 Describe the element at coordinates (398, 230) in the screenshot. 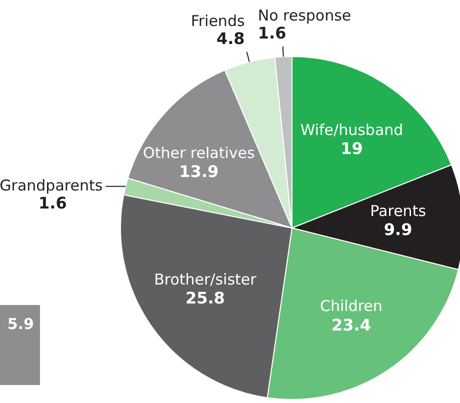

I see `data-label: 9.9` at that location.